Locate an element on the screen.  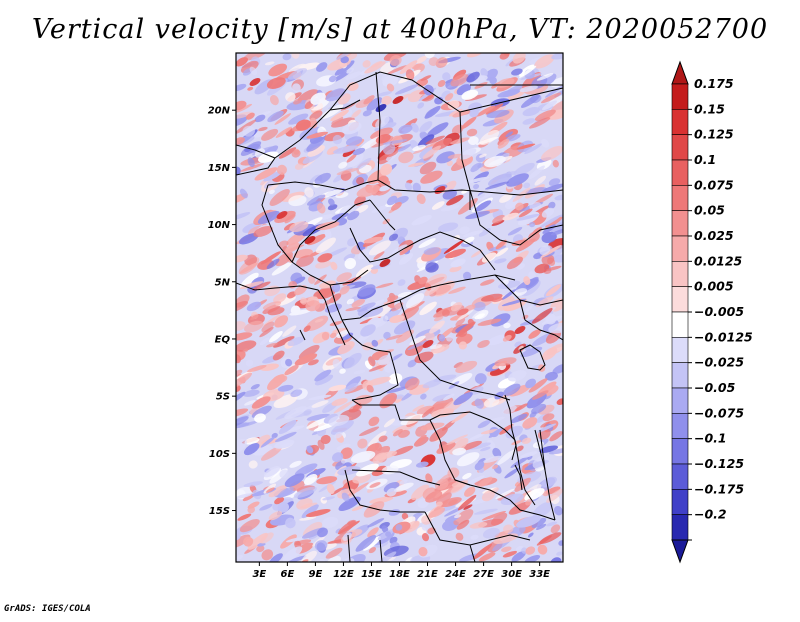
colorbar-label: 0.15 is located at coordinates (709, 108).